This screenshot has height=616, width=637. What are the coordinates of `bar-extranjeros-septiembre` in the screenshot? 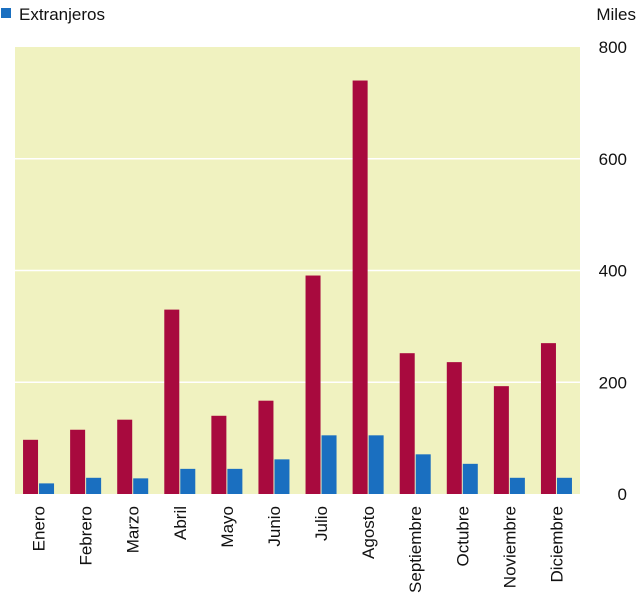 It's located at (423, 474).